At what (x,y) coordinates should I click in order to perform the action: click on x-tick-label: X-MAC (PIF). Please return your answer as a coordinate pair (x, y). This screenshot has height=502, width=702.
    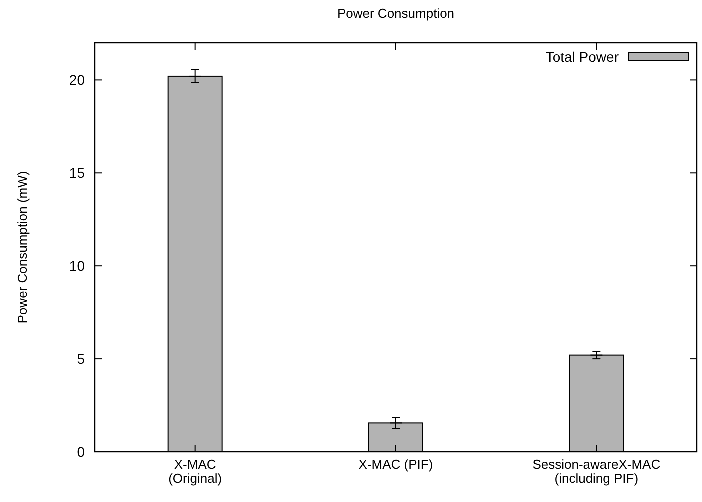
    Looking at the image, I should click on (396, 464).